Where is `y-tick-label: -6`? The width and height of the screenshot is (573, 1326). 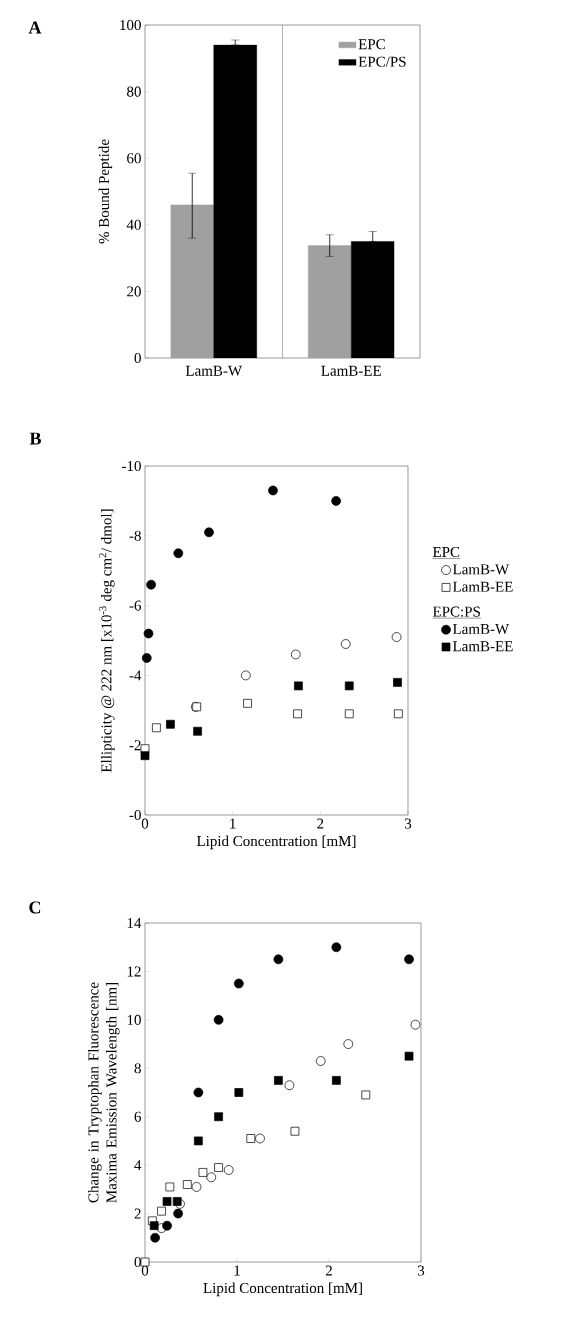
y-tick-label: -6 is located at coordinates (135, 605).